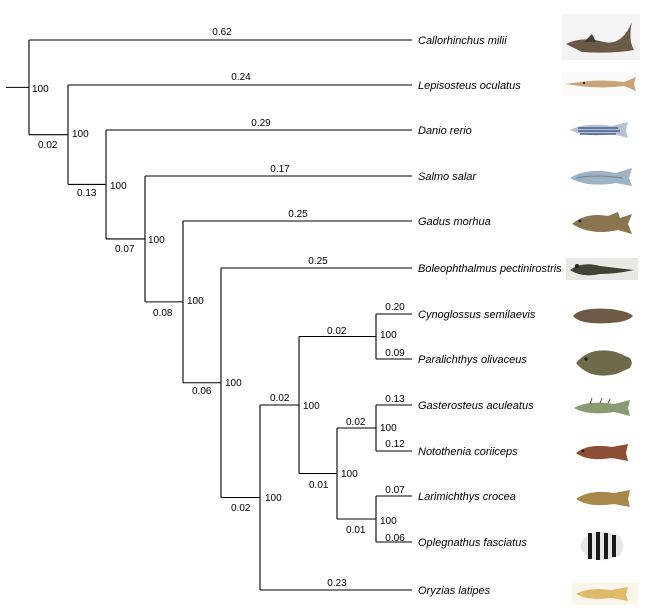 The height and width of the screenshot is (615, 656). I want to click on taxon-label: Cynoglossus semilaevis, so click(477, 315).